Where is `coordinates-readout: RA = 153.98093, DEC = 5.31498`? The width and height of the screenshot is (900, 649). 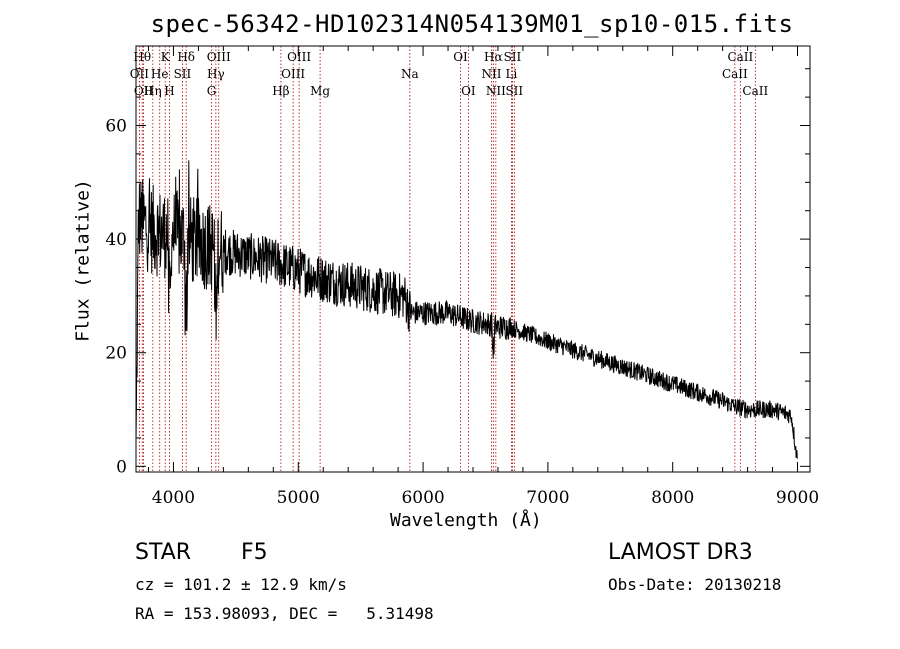
coordinates-readout: RA = 153.98093, DEC = 5.31498 is located at coordinates (284, 613).